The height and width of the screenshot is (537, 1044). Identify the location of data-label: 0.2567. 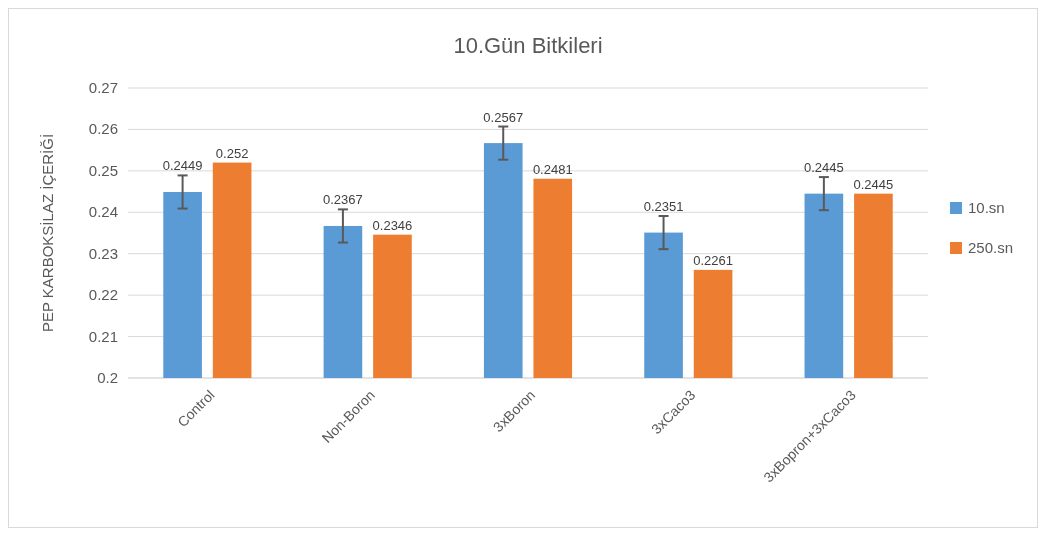
(503, 117).